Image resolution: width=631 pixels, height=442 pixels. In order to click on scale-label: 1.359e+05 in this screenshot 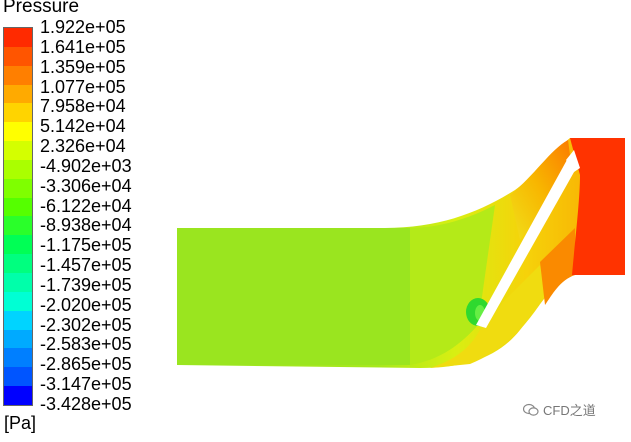, I will do `click(83, 66)`.